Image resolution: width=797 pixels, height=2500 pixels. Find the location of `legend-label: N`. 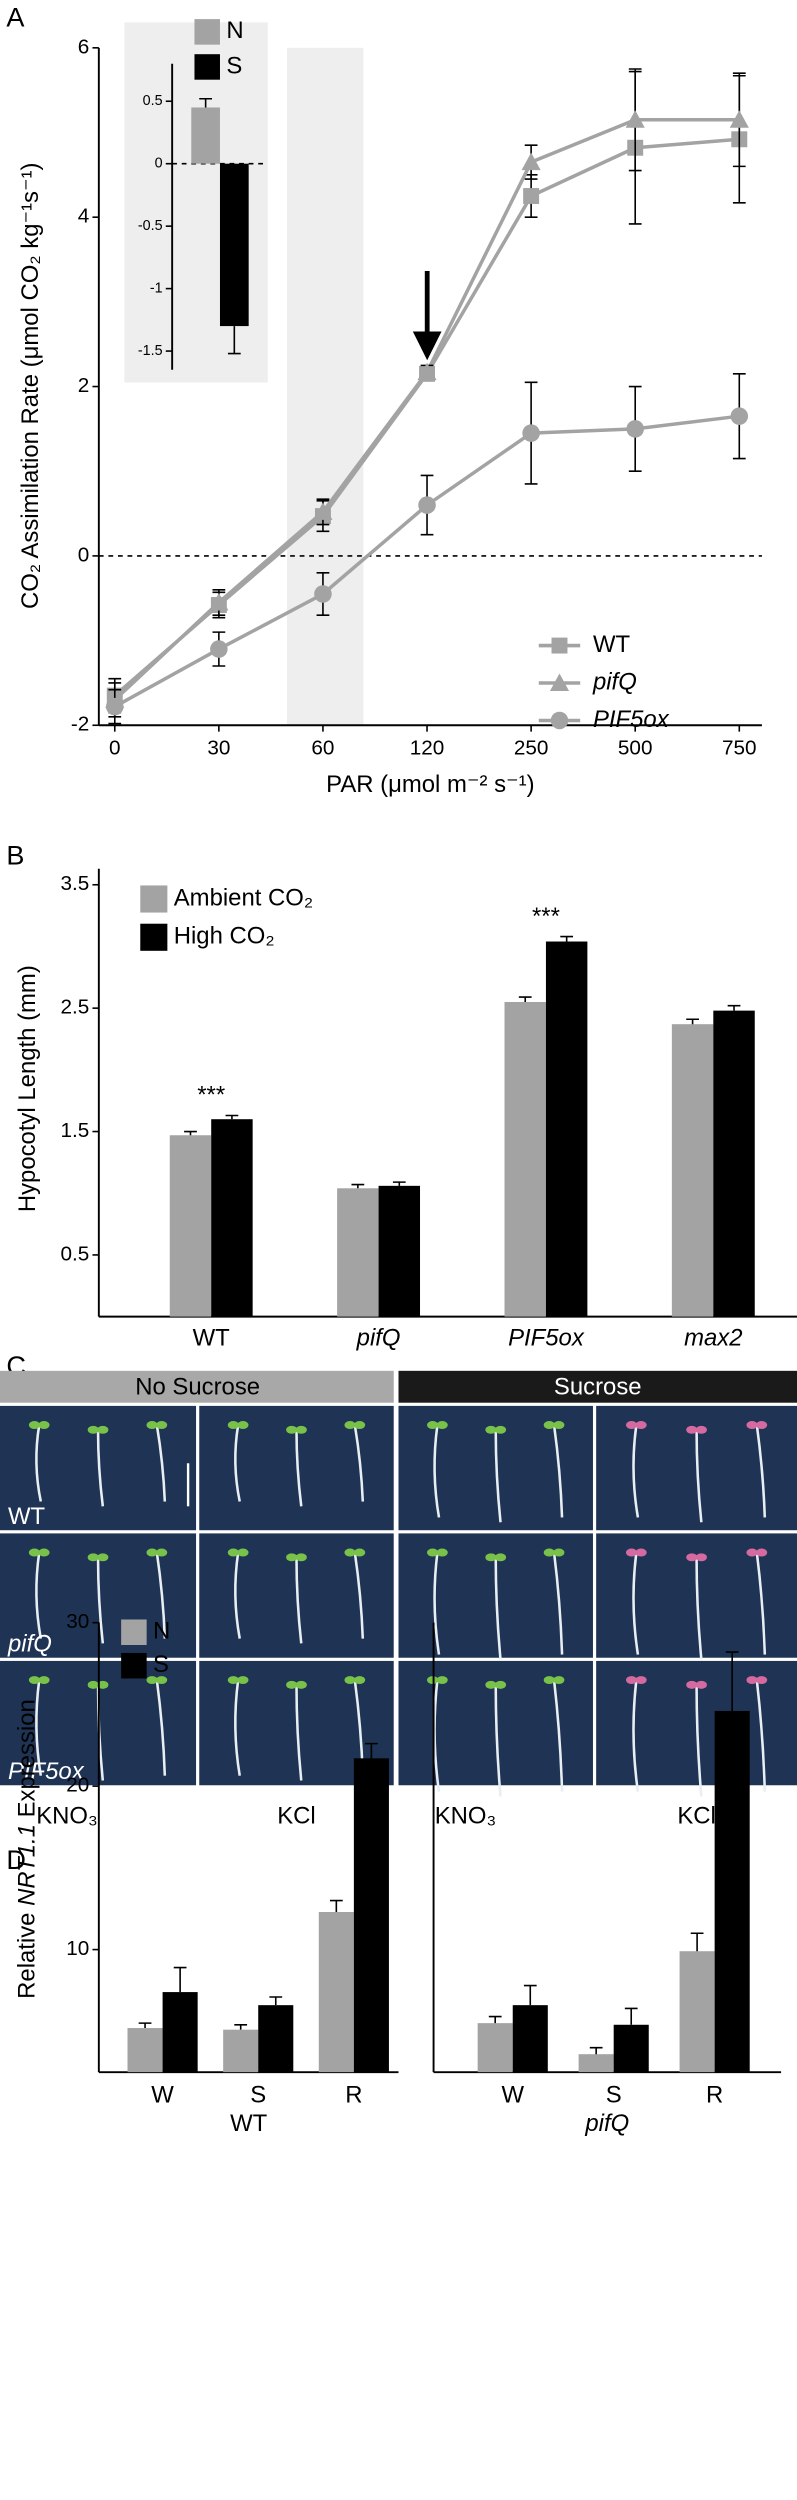

legend-label: N is located at coordinates (234, 30).